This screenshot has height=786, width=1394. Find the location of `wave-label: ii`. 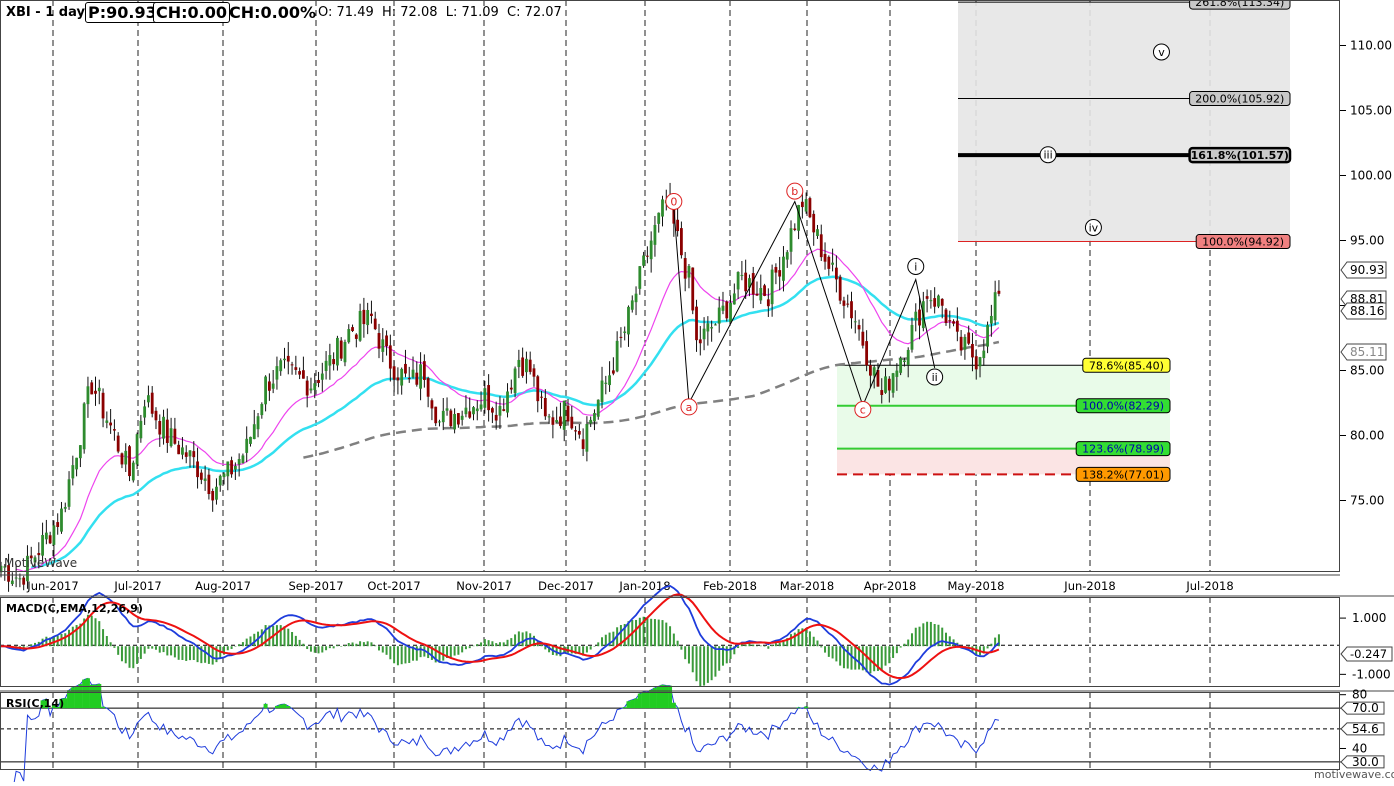

wave-label: ii is located at coordinates (935, 377).